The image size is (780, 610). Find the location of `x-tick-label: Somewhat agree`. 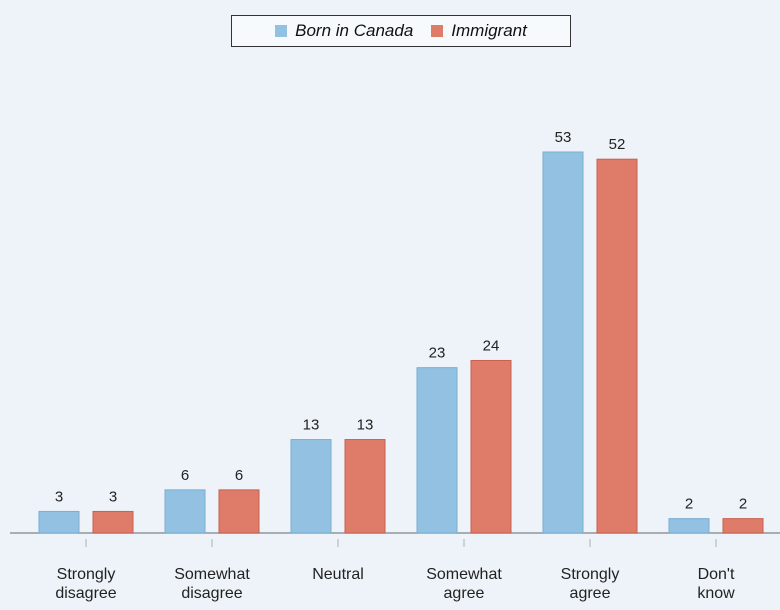

x-tick-label: Somewhat agree is located at coordinates (464, 584).